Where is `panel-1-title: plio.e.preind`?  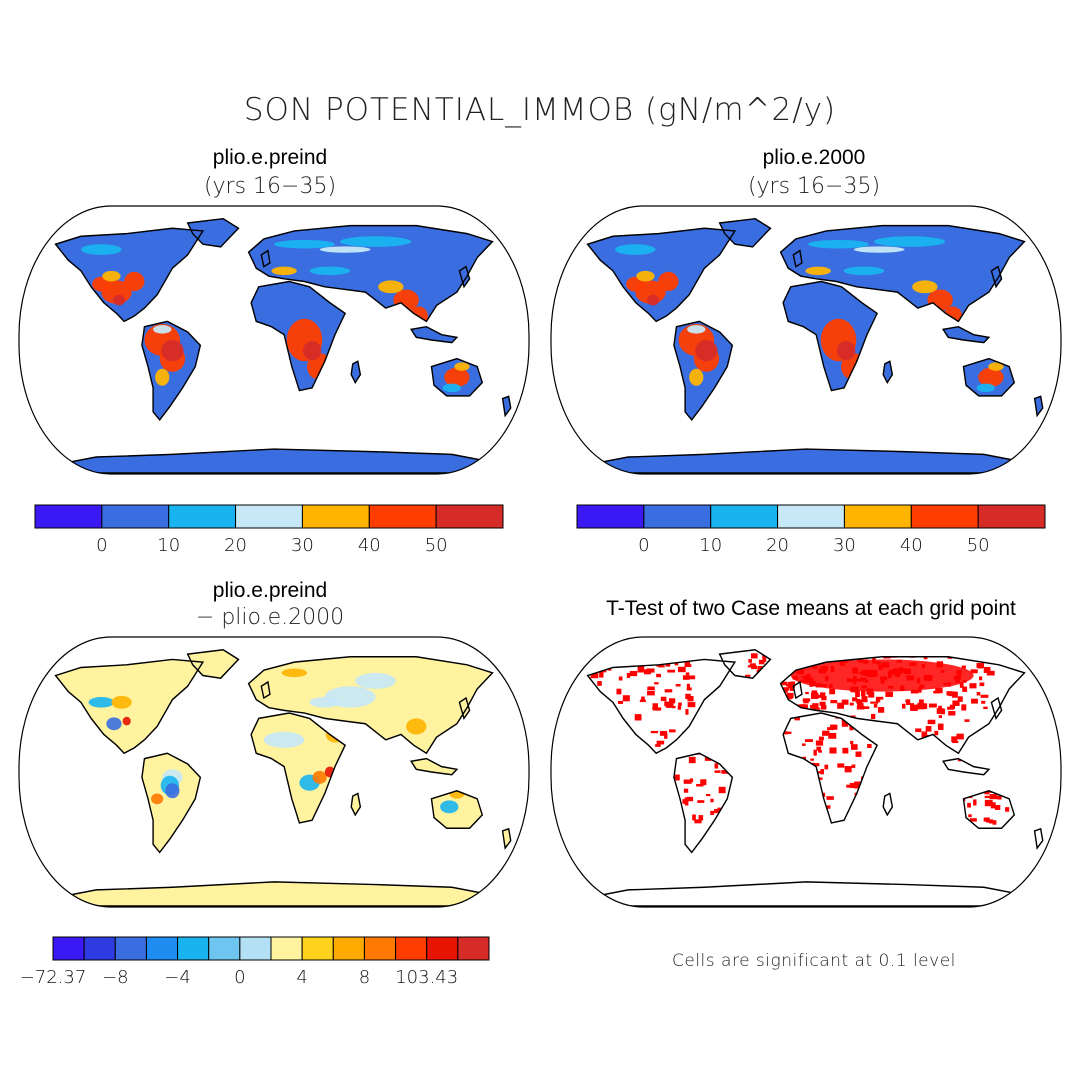 panel-1-title: plio.e.preind is located at coordinates (270, 157).